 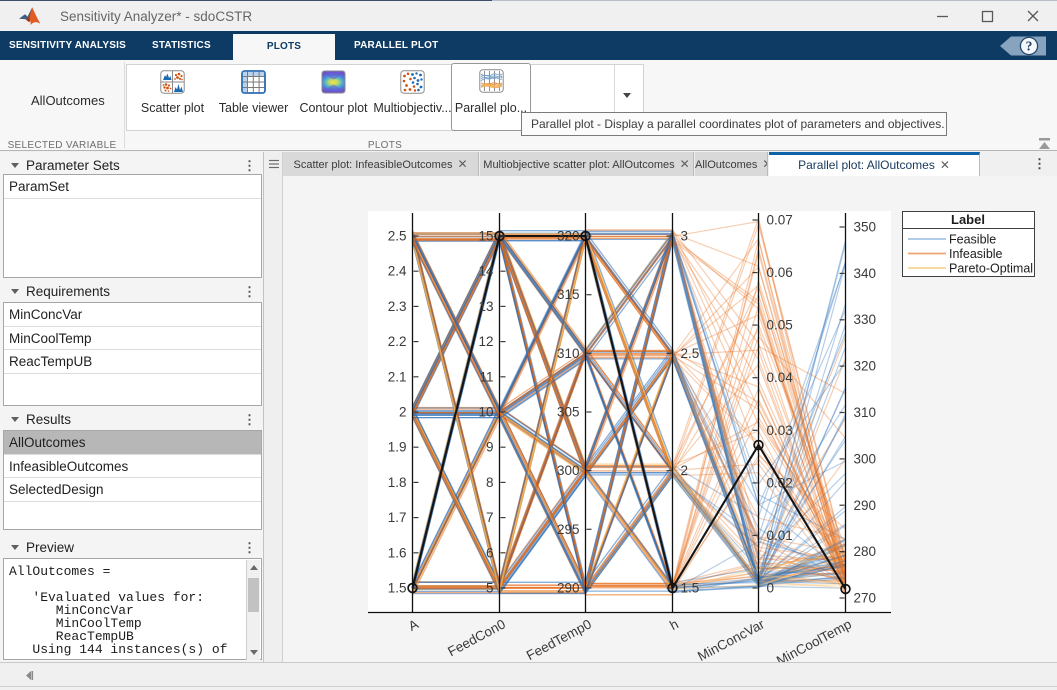 What do you see at coordinates (976, 254) in the screenshot?
I see `svg-text: Infeasible` at bounding box center [976, 254].